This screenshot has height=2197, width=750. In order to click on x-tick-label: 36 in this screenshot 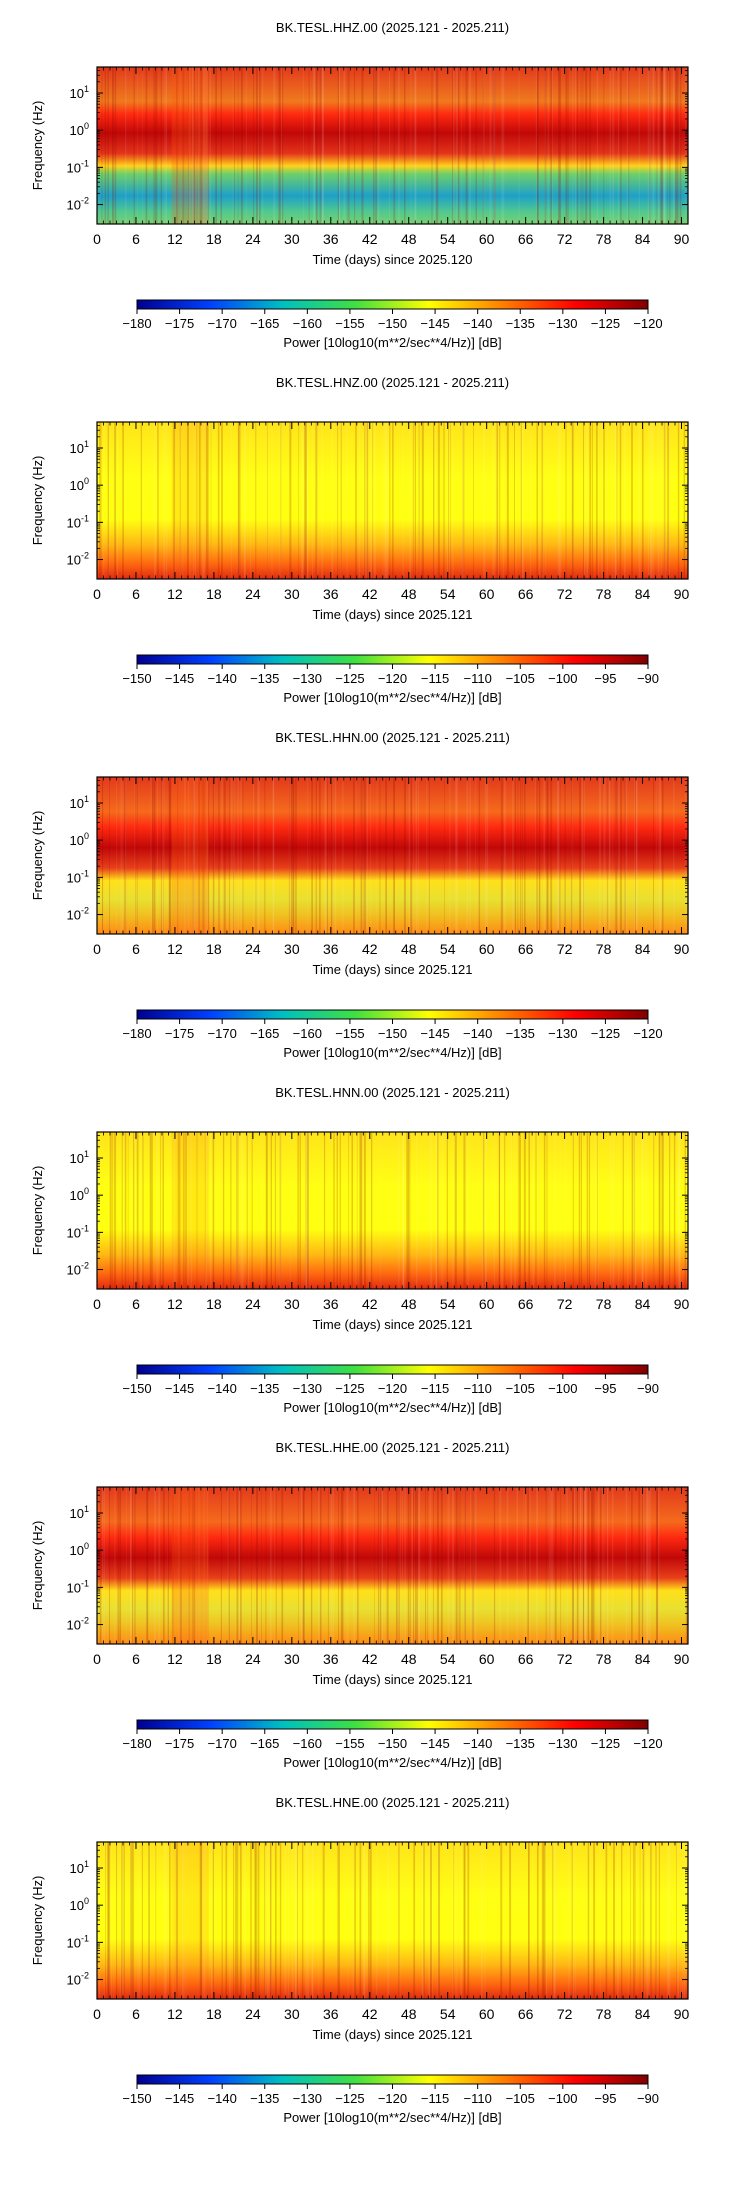, I will do `click(331, 239)`.